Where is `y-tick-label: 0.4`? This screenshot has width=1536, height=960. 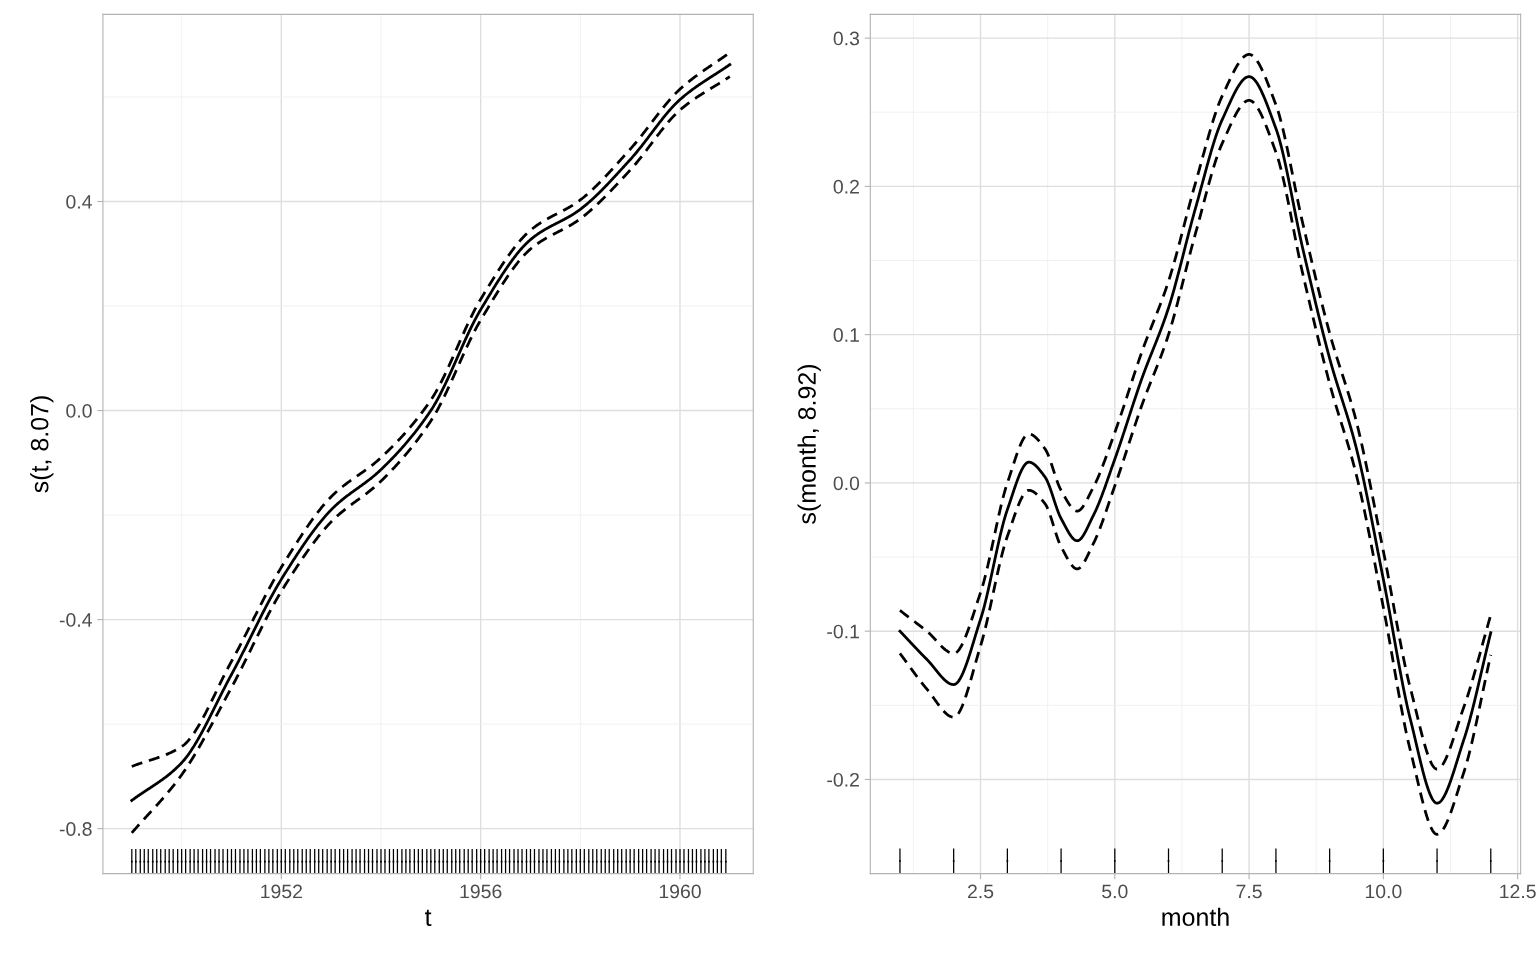
y-tick-label: 0.4 is located at coordinates (79, 201).